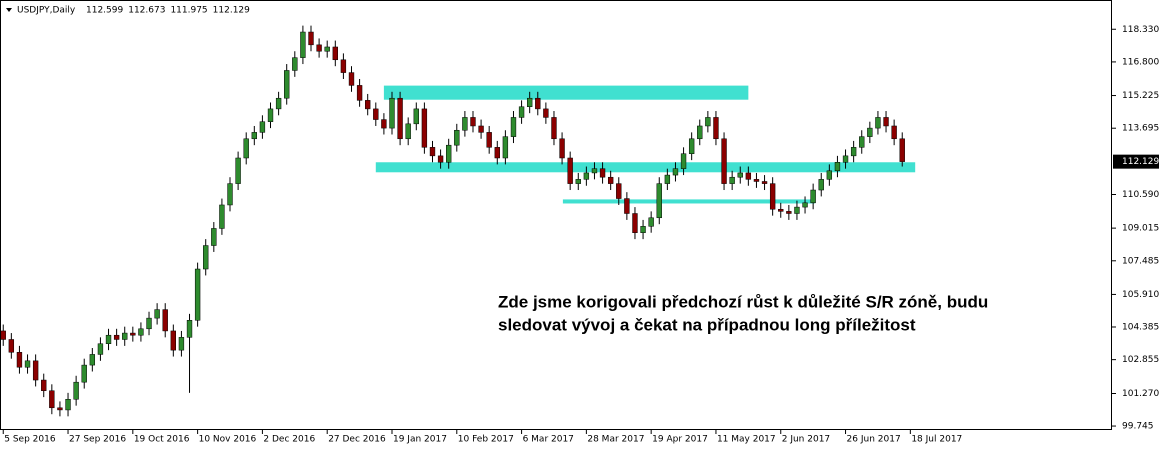 Image resolution: width=1159 pixels, height=450 pixels. What do you see at coordinates (146, 11) in the screenshot?
I see `header-value: 112.673` at bounding box center [146, 11].